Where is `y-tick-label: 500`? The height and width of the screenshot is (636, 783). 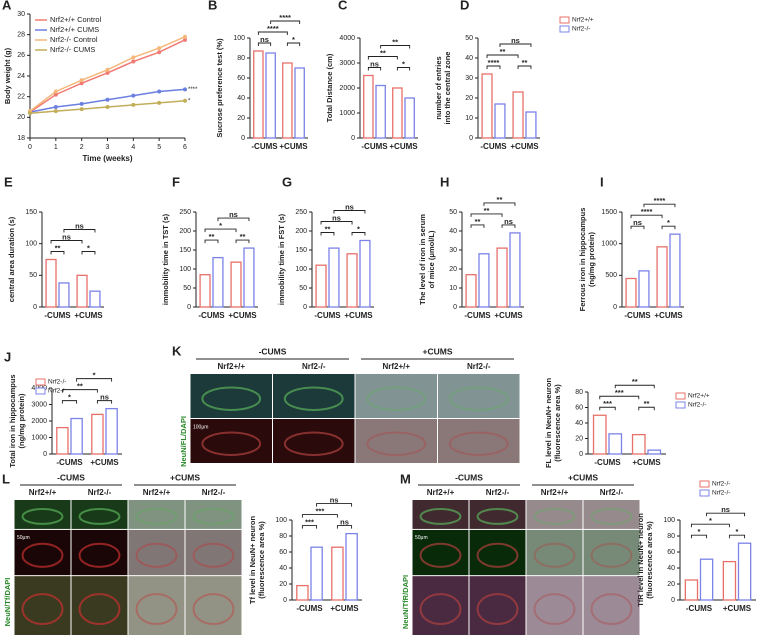 y-tick-label: 500 is located at coordinates (611, 275).